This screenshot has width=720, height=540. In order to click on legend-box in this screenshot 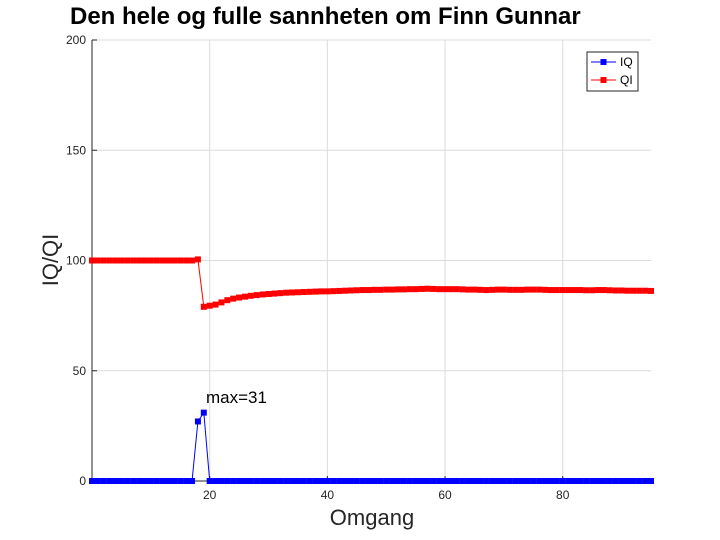, I will do `click(612, 71)`.